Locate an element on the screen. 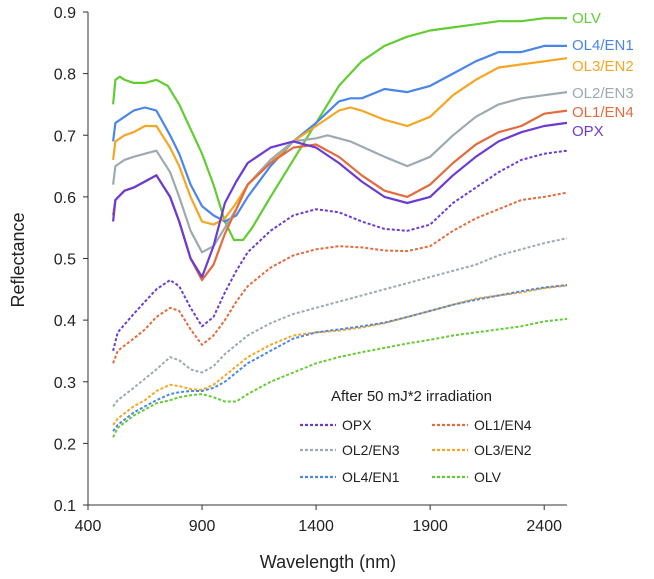 The image size is (654, 579). y-tick-label: 0.9 is located at coordinates (65, 13).